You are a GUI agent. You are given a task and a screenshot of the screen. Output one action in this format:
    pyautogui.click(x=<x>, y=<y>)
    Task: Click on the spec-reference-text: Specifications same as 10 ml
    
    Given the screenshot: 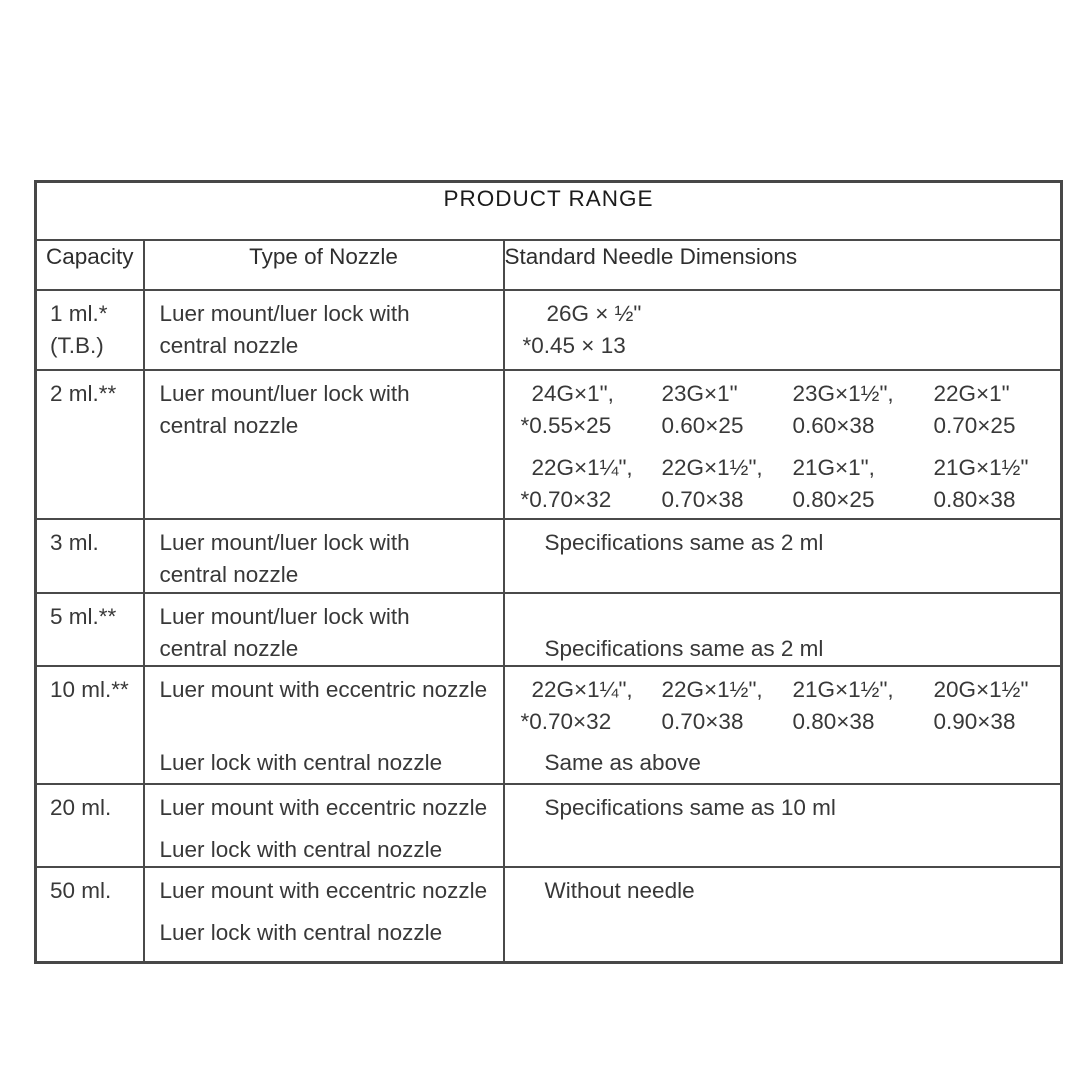 What is the action you would take?
    pyautogui.click(x=690, y=807)
    